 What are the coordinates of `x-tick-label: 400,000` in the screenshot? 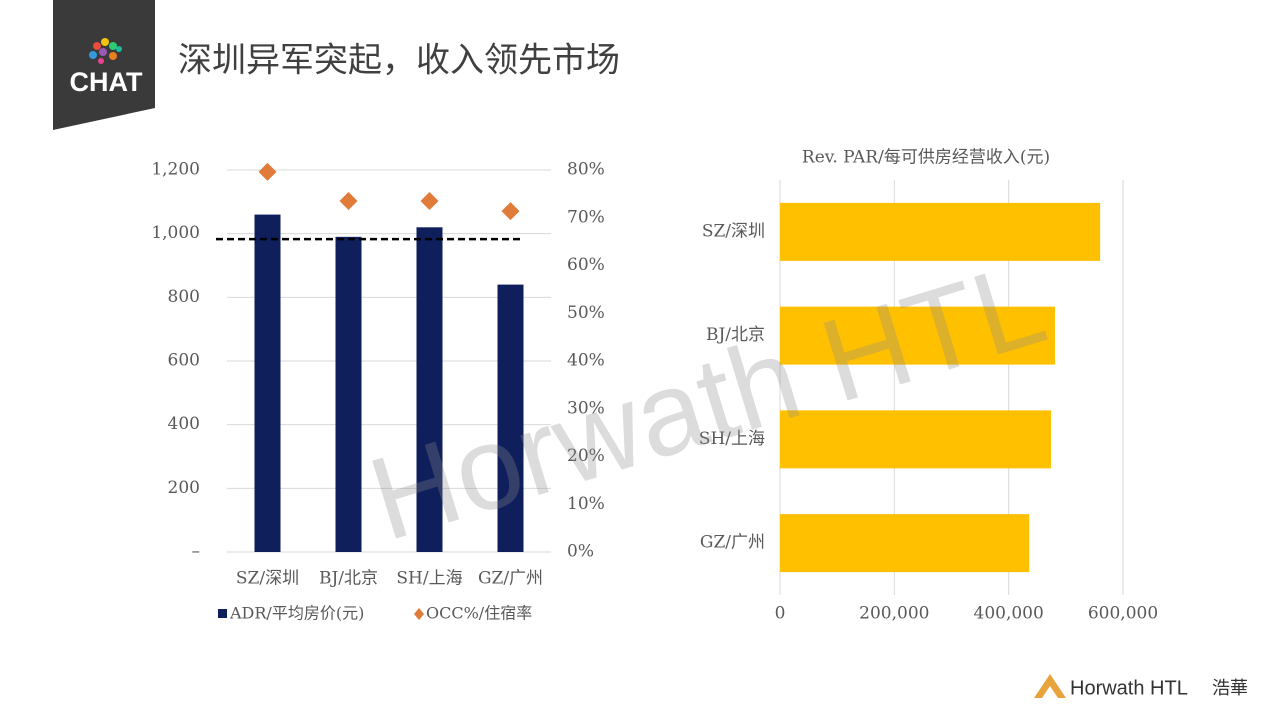 It's located at (1009, 614).